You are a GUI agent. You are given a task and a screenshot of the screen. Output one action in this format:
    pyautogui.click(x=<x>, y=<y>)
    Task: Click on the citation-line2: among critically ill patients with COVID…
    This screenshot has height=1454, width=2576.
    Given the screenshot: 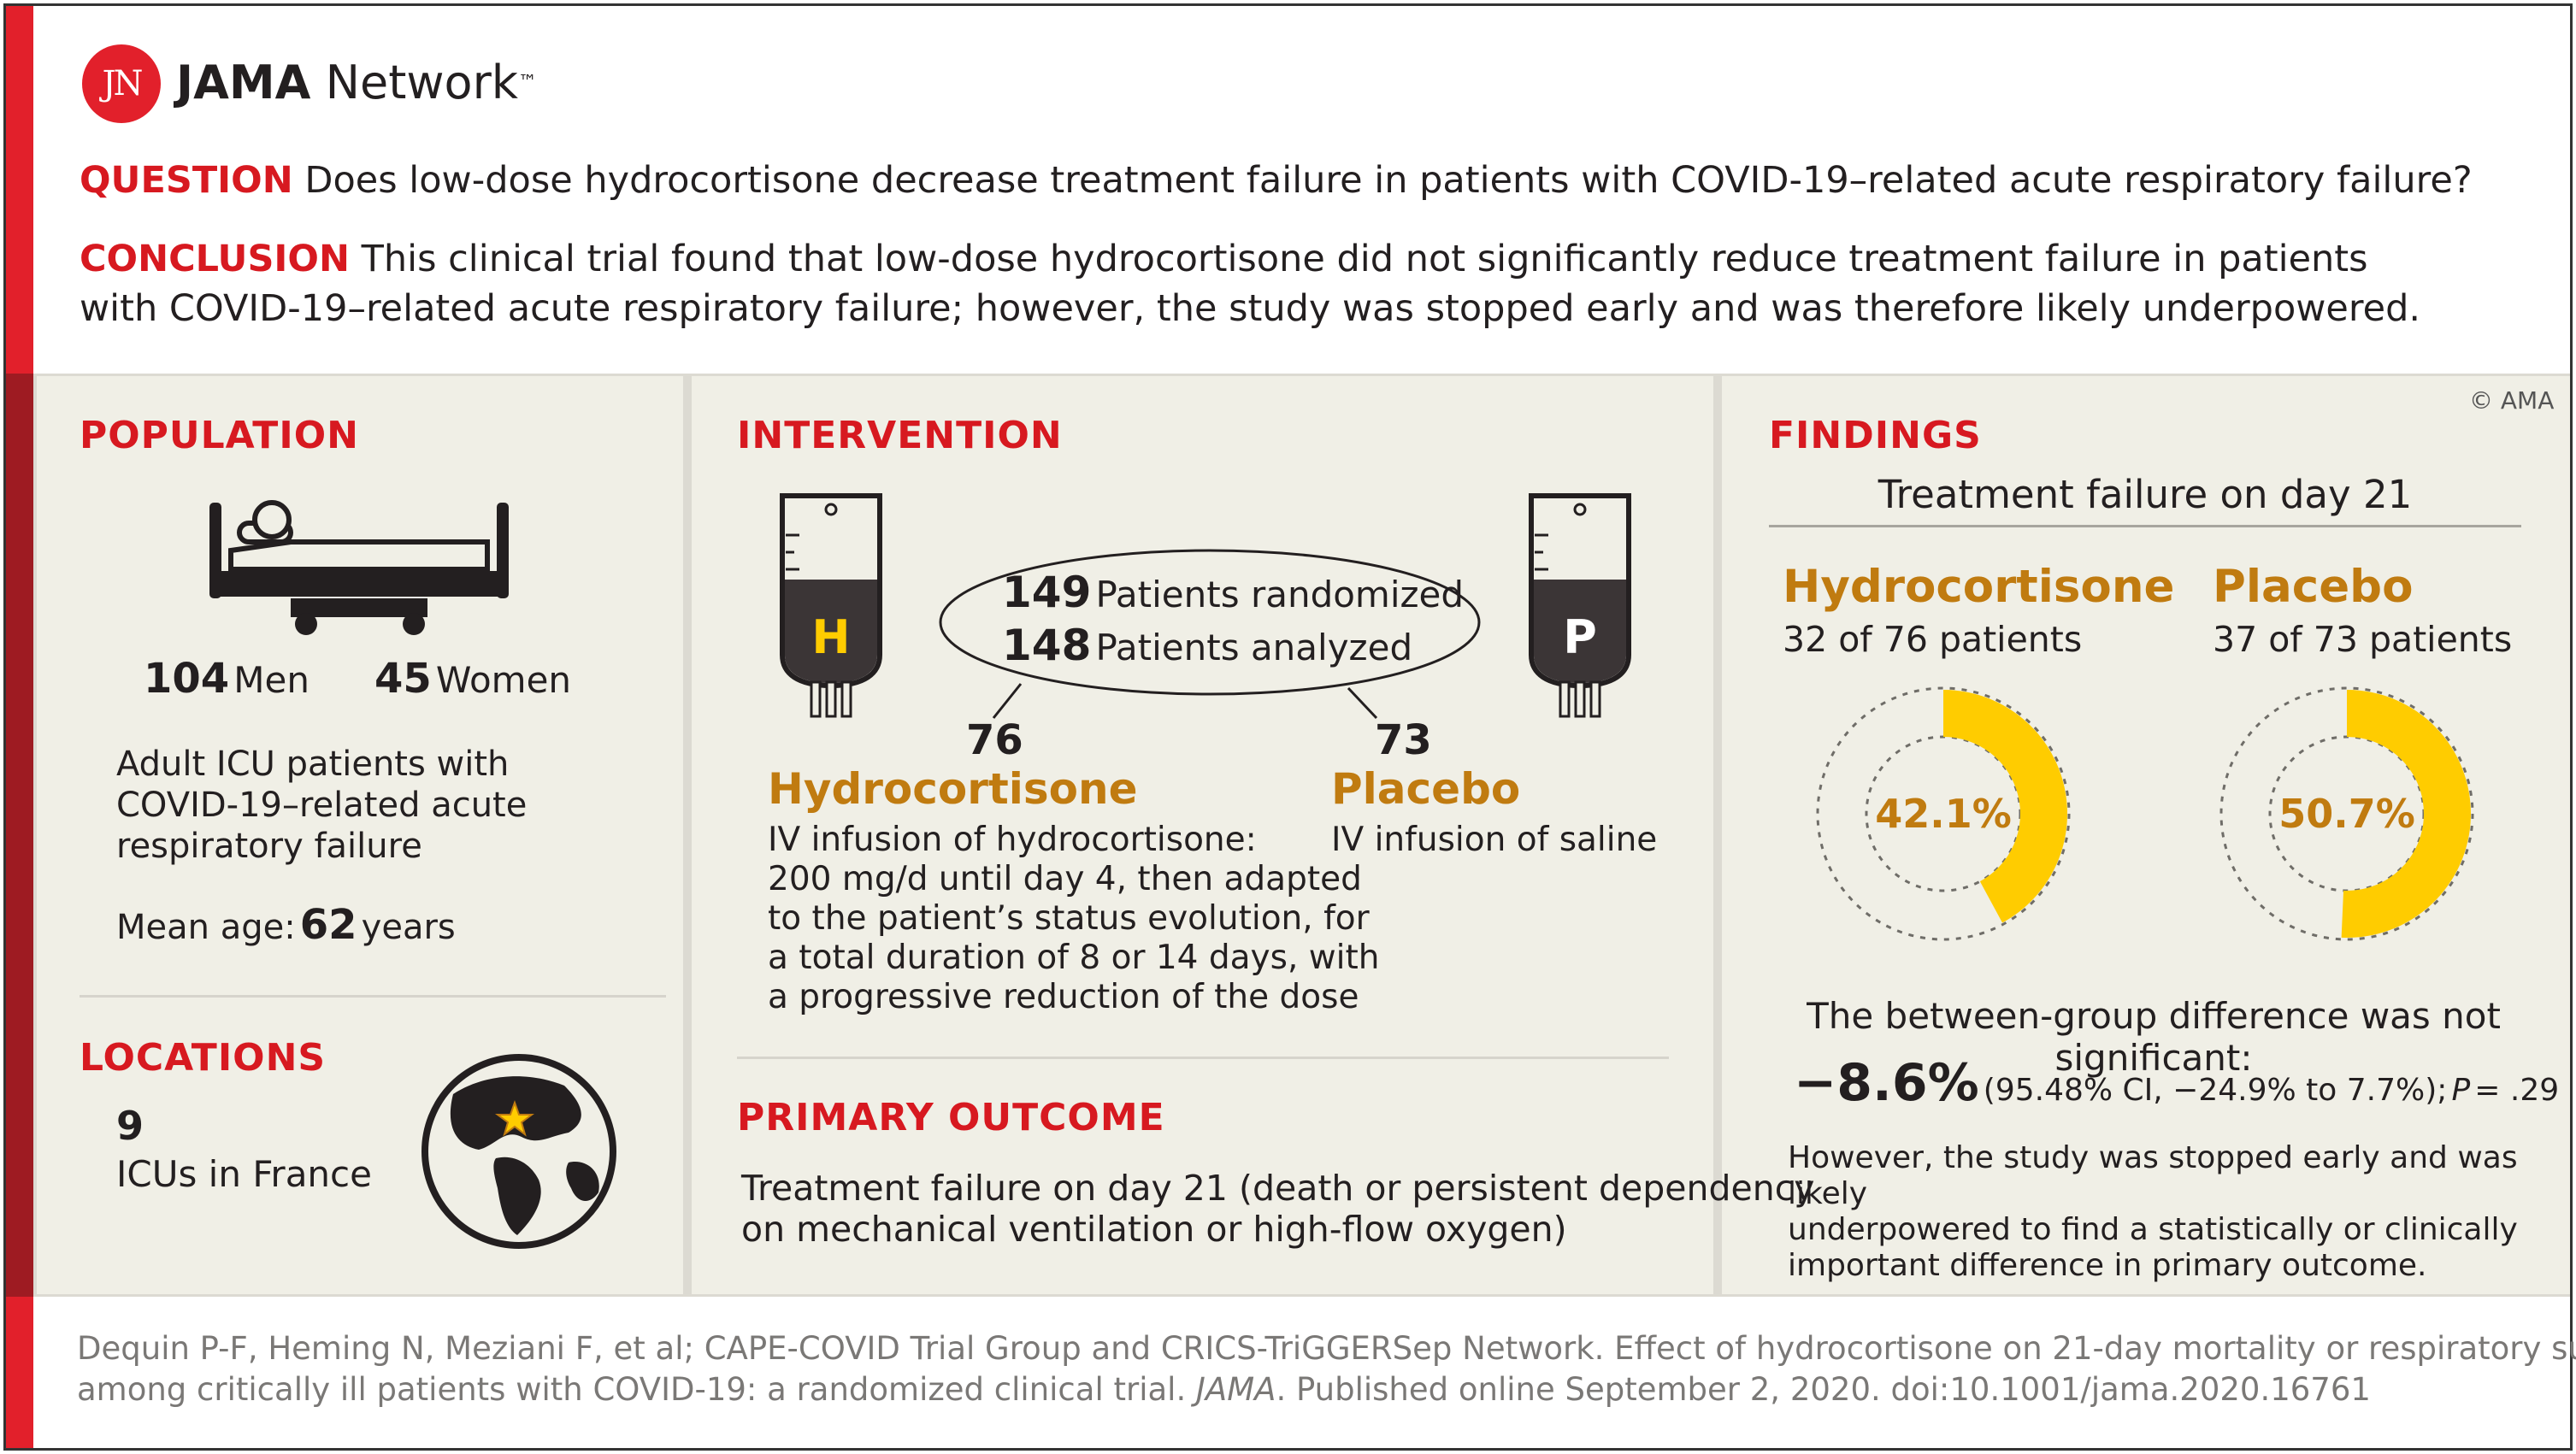 What is the action you would take?
    pyautogui.click(x=1224, y=1389)
    